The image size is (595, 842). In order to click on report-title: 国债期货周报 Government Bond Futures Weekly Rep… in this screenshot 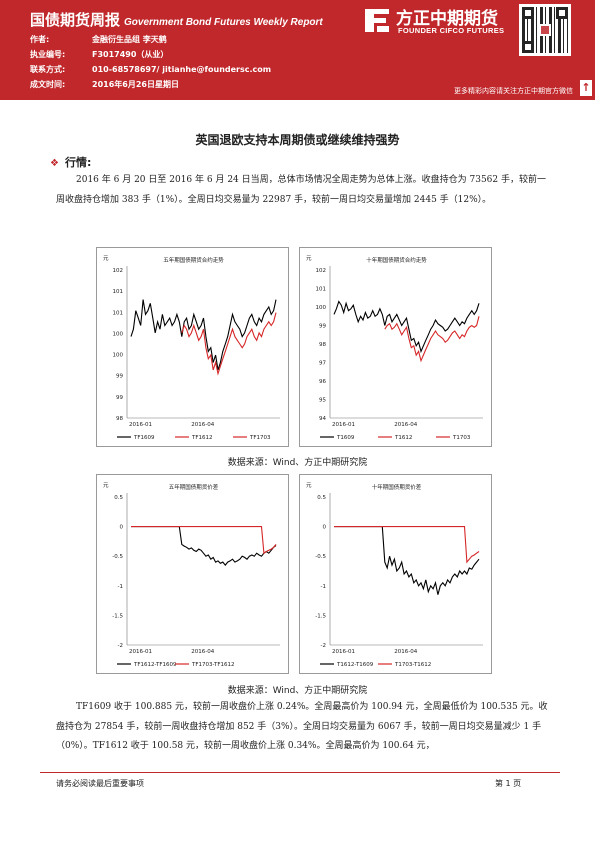, I will do `click(176, 19)`.